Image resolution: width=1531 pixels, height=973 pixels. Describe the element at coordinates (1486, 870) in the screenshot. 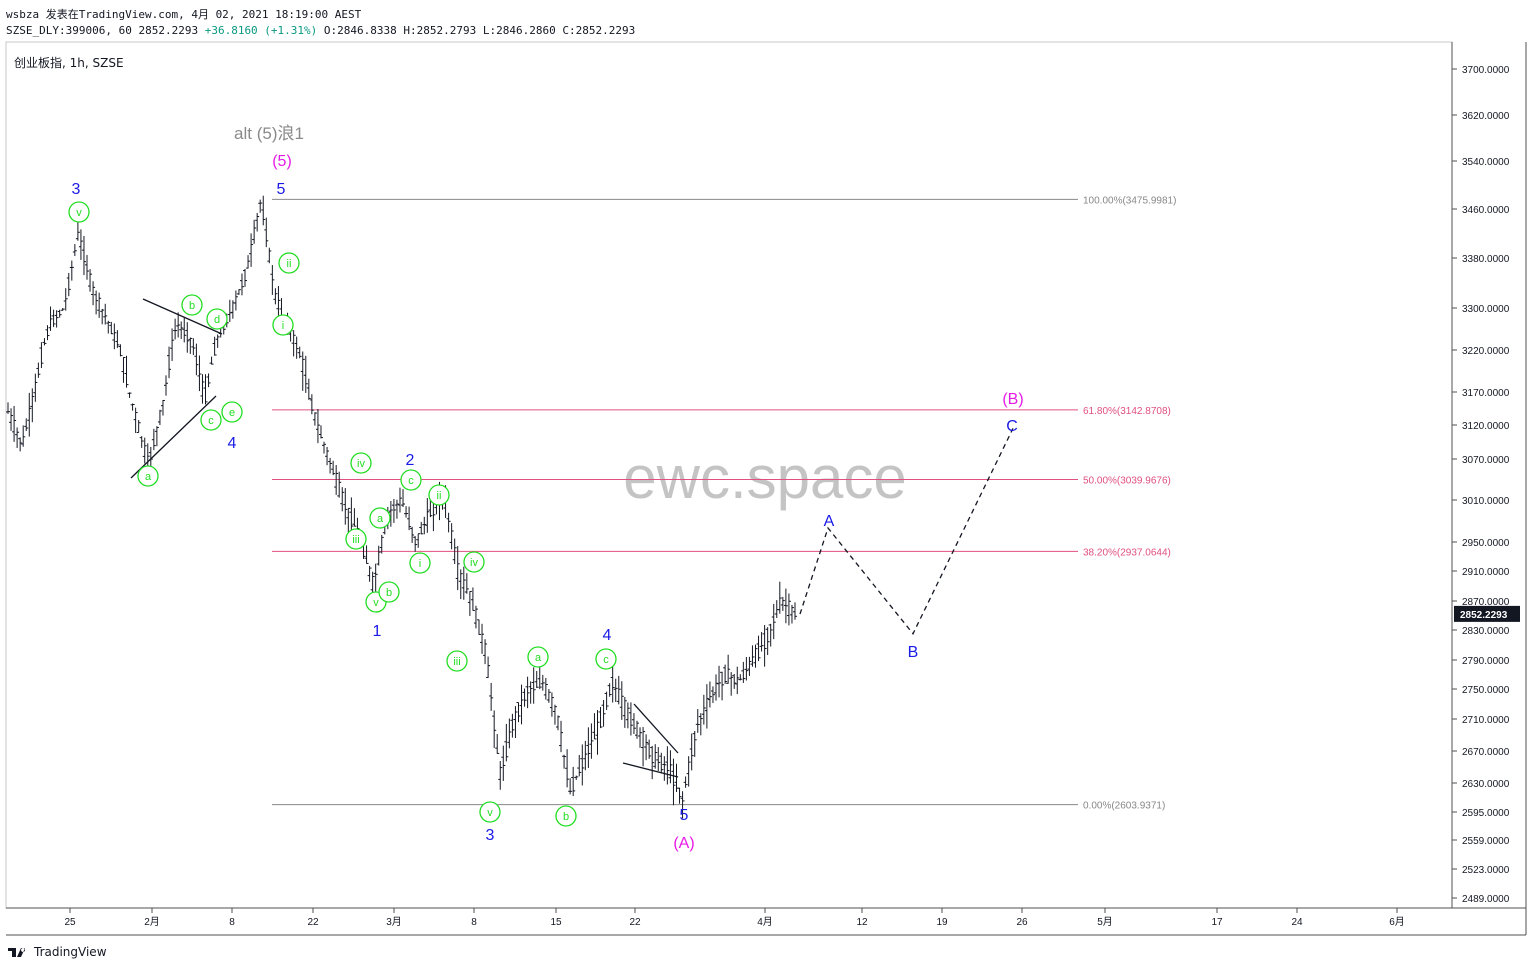

I see `price-tick-label: 2523.0000` at that location.